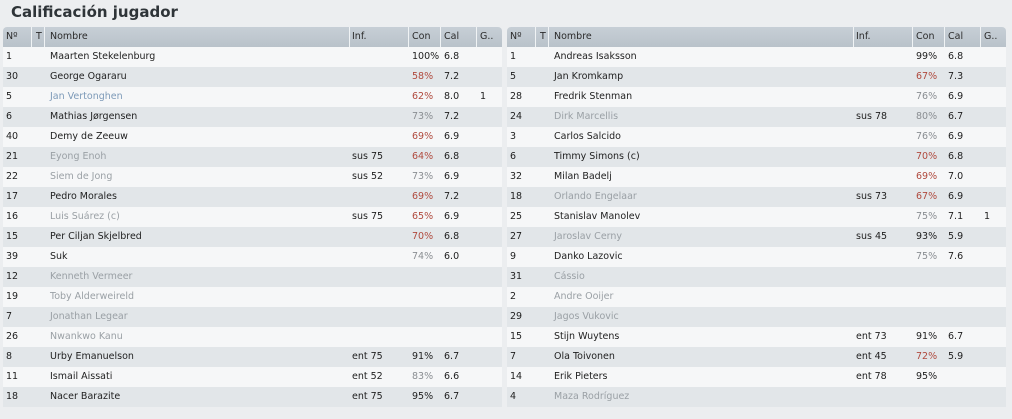 Image resolution: width=1012 pixels, height=419 pixels. I want to click on player-name: Siem de Jong, so click(81, 176).